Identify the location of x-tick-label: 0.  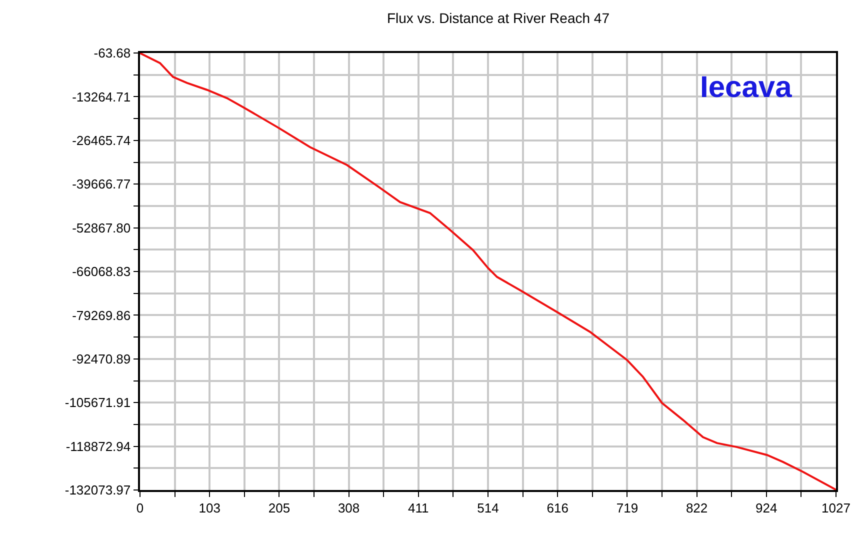
(140, 508).